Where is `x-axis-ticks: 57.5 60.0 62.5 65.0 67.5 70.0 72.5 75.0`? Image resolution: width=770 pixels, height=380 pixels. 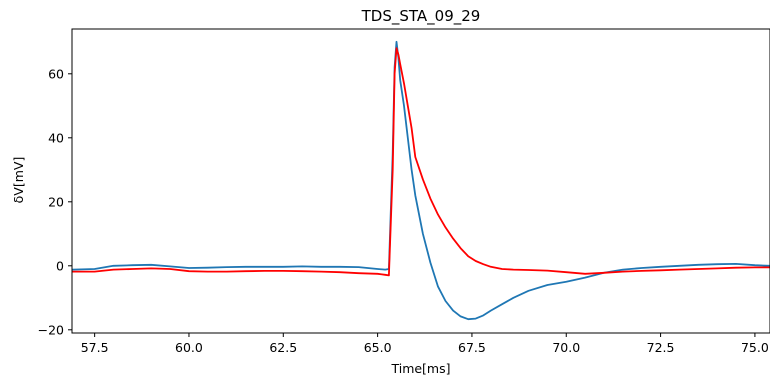
x-axis-ticks: 57.5 60.0 62.5 65.0 67.5 70.0 72.5 75.0 is located at coordinates (425, 344).